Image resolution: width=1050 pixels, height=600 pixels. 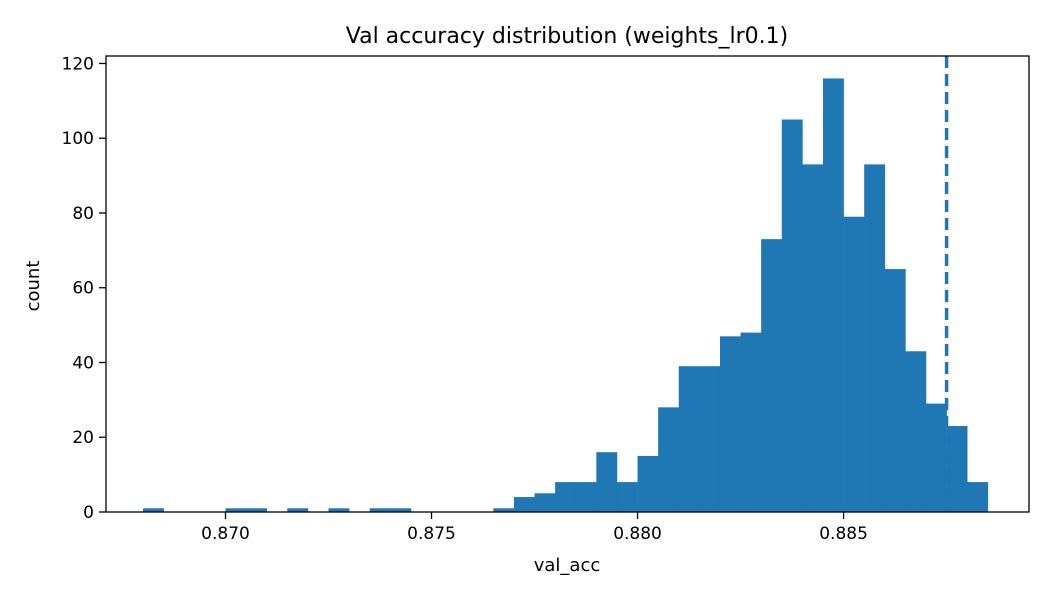 I want to click on y-axis-label: count, so click(x=33, y=286).